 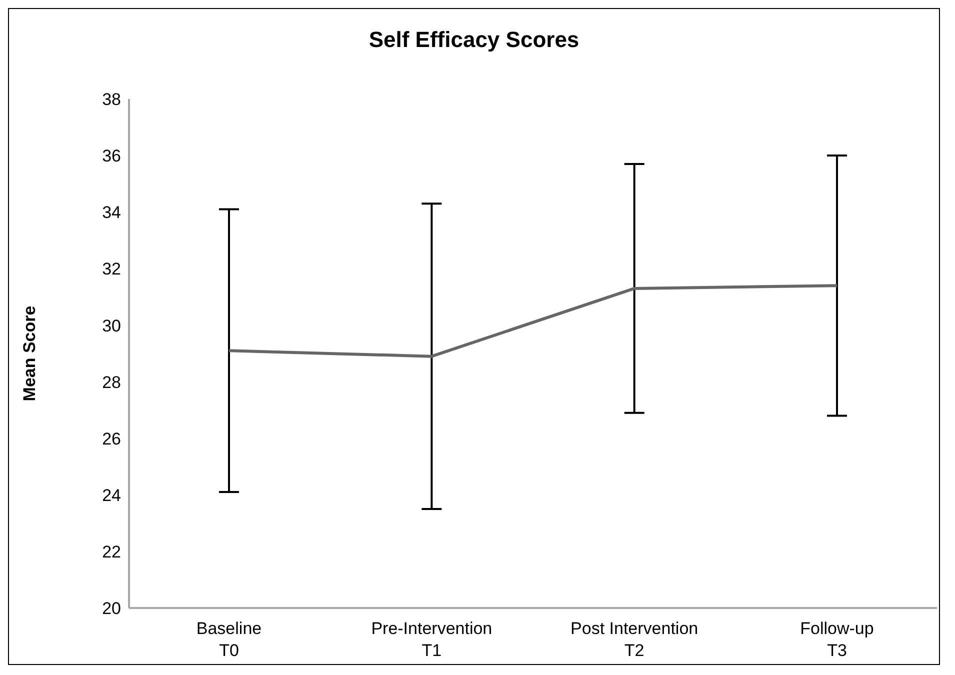 I want to click on y-tick-label: 30, so click(x=111, y=326).